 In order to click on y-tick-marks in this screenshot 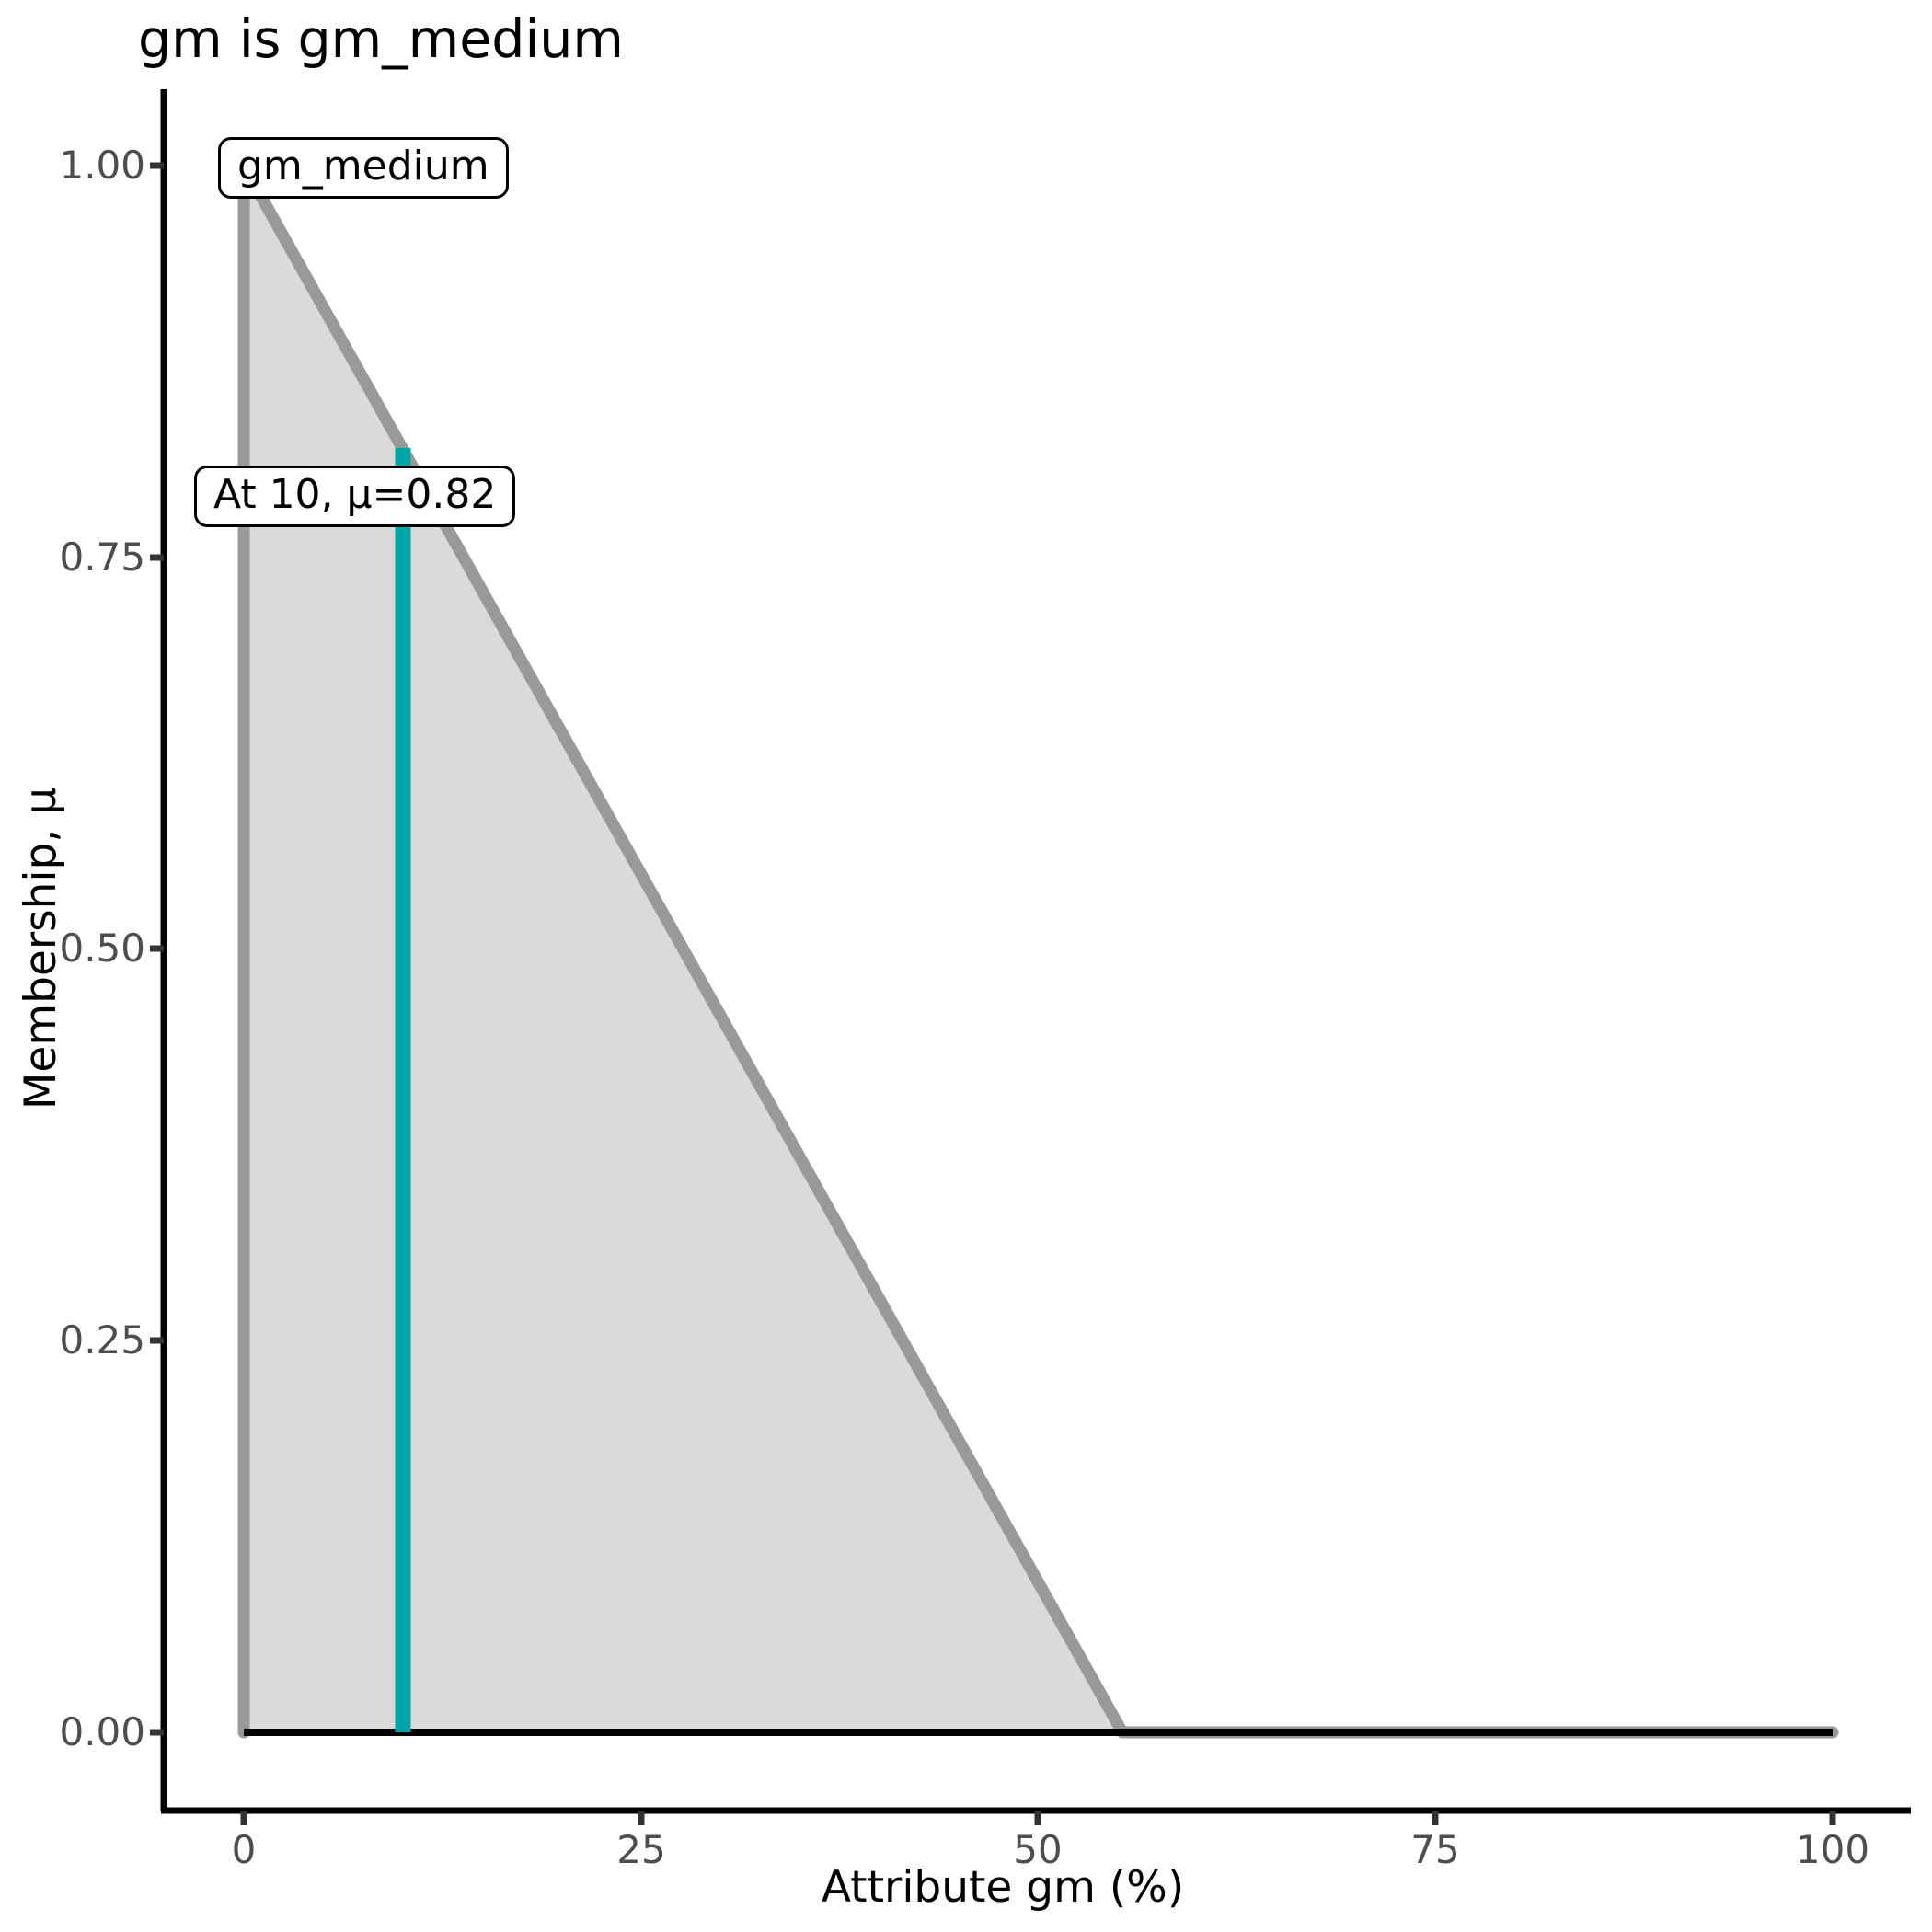, I will do `click(157, 949)`.